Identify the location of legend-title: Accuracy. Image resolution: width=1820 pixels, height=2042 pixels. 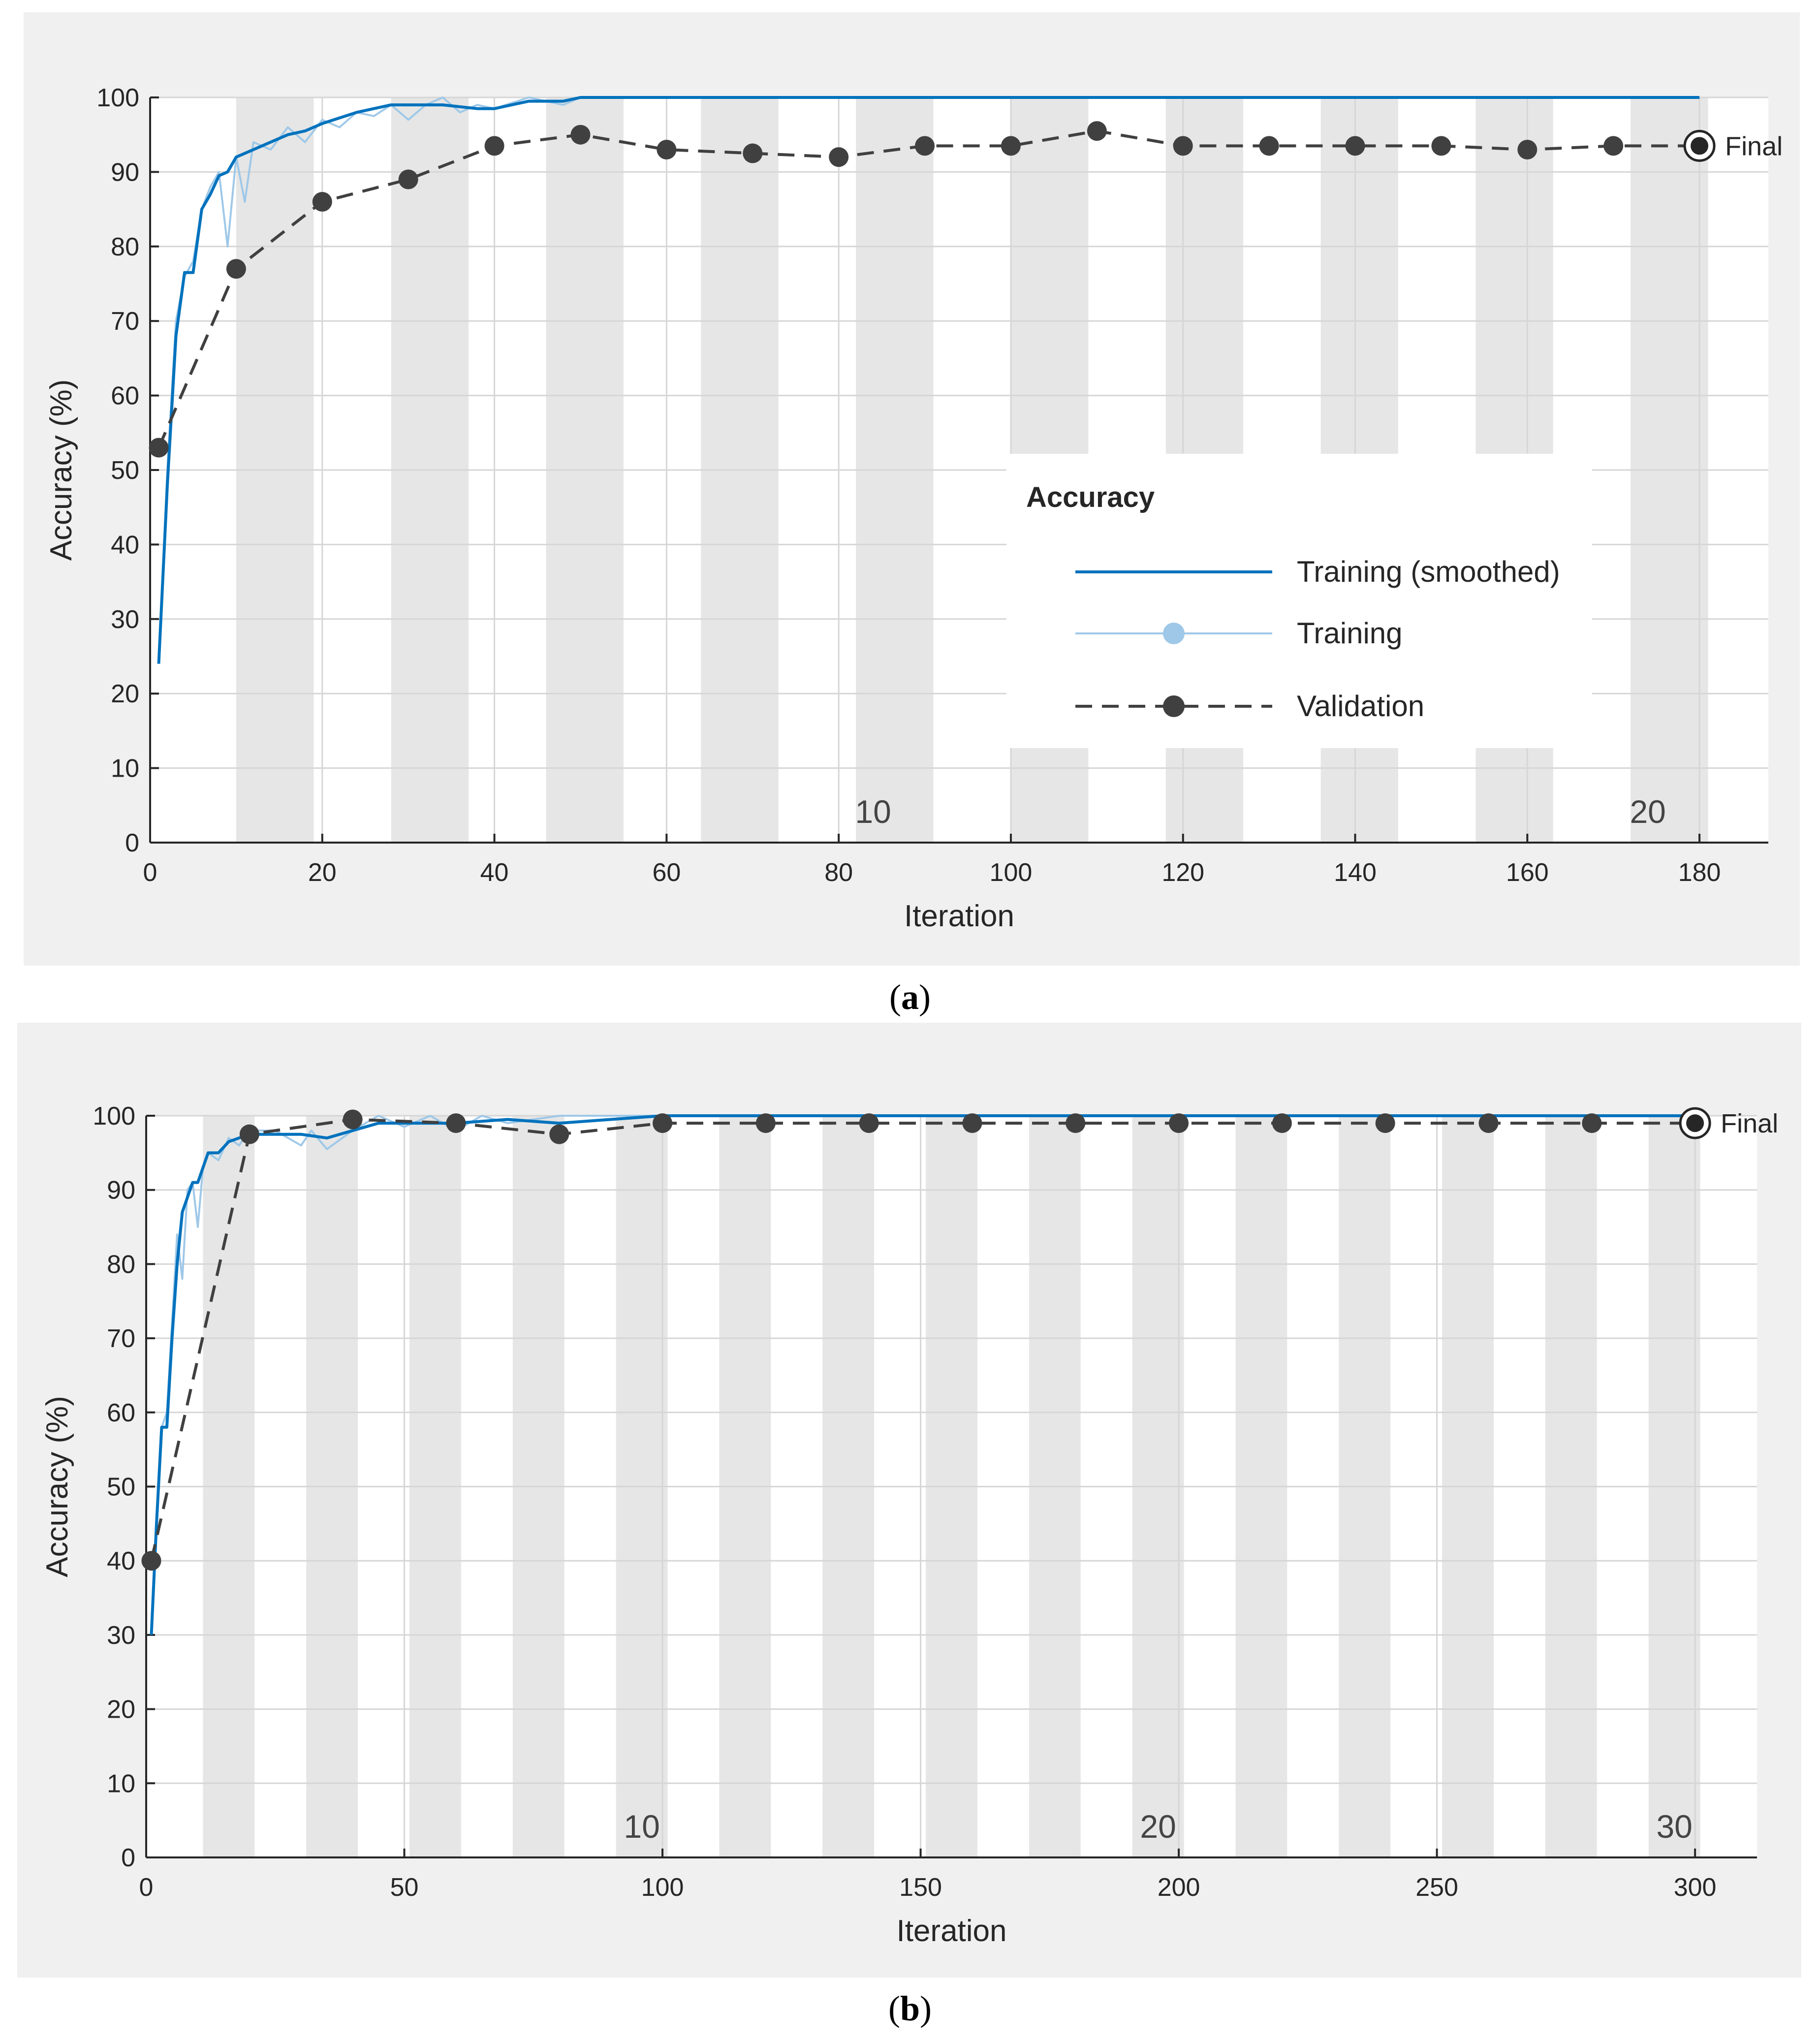
(1090, 497).